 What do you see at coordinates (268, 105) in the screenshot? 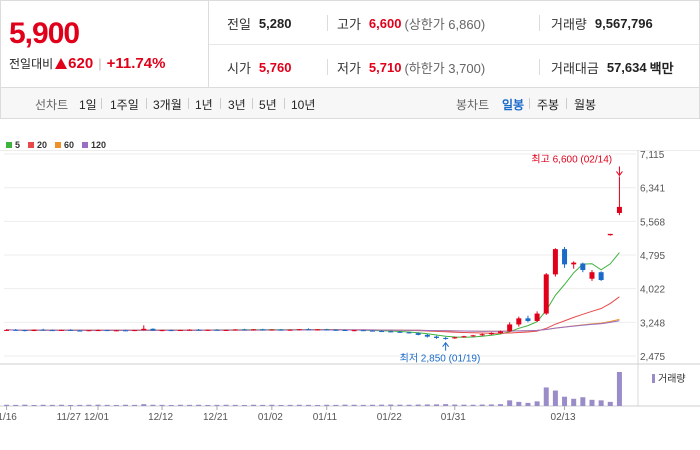
I see `line-period-5y: 5년` at bounding box center [268, 105].